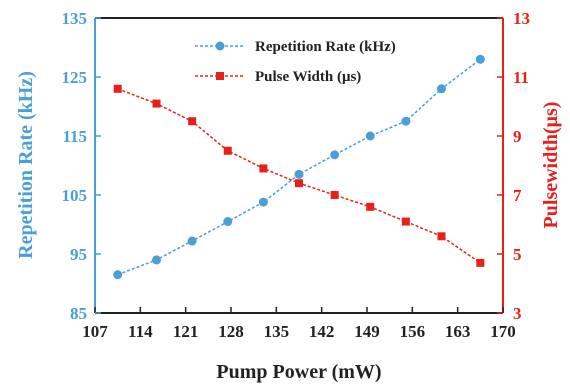 The height and width of the screenshot is (385, 570). Describe the element at coordinates (458, 331) in the screenshot. I see `x-tick-label: 163` at that location.